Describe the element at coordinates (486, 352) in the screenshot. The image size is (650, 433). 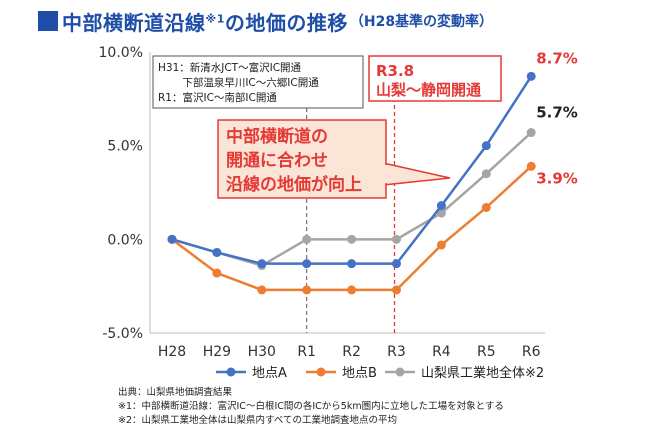
I see `x-tick-label: R5` at that location.